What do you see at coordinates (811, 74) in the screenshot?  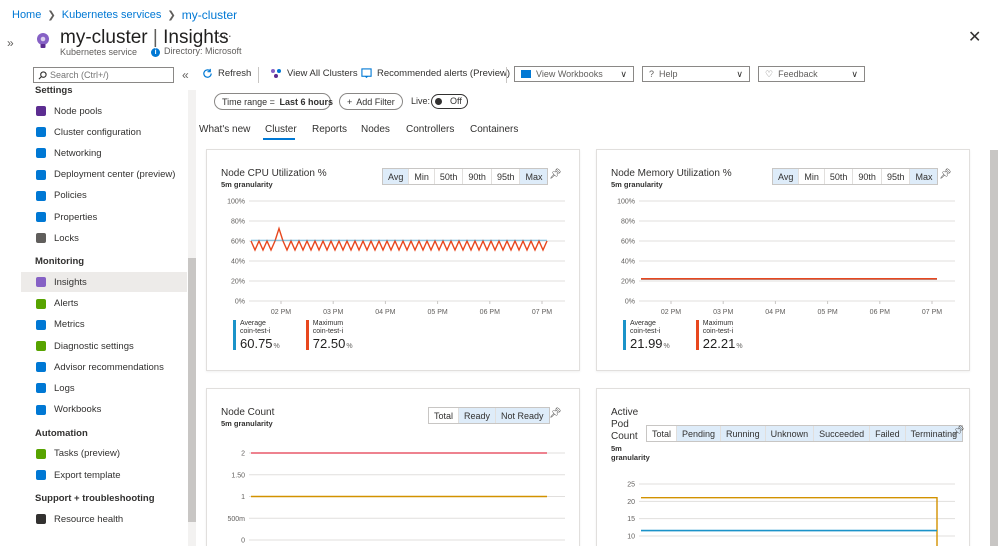 I see `feedback-dropdown: ♡ Feedback ∨` at bounding box center [811, 74].